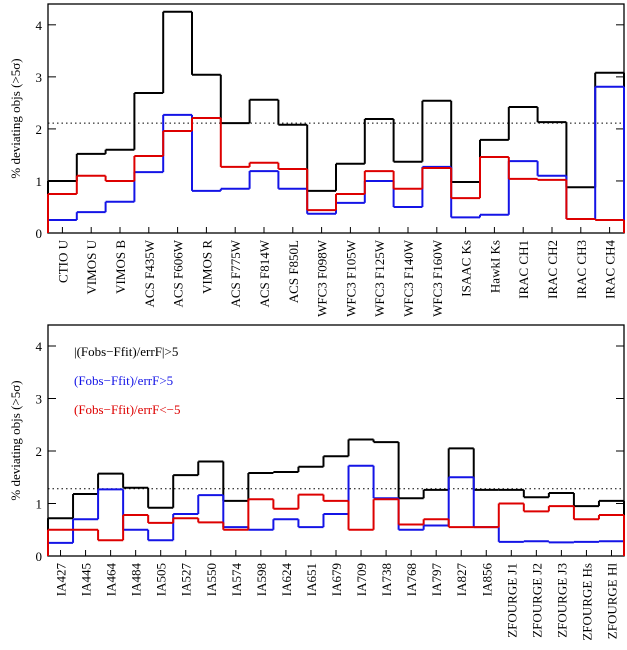 The image size is (627, 650). What do you see at coordinates (120, 267) in the screenshot?
I see `x-tick-label: VIMOS B` at bounding box center [120, 267].